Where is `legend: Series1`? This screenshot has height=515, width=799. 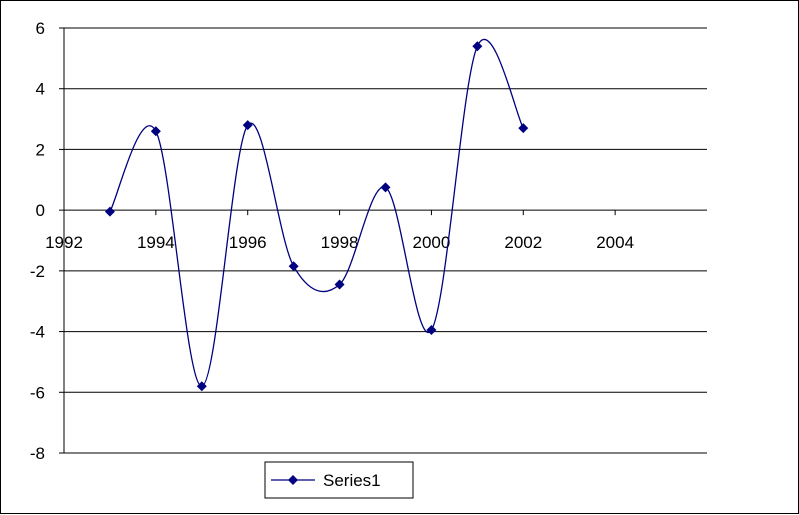
legend: Series1 is located at coordinates (339, 480).